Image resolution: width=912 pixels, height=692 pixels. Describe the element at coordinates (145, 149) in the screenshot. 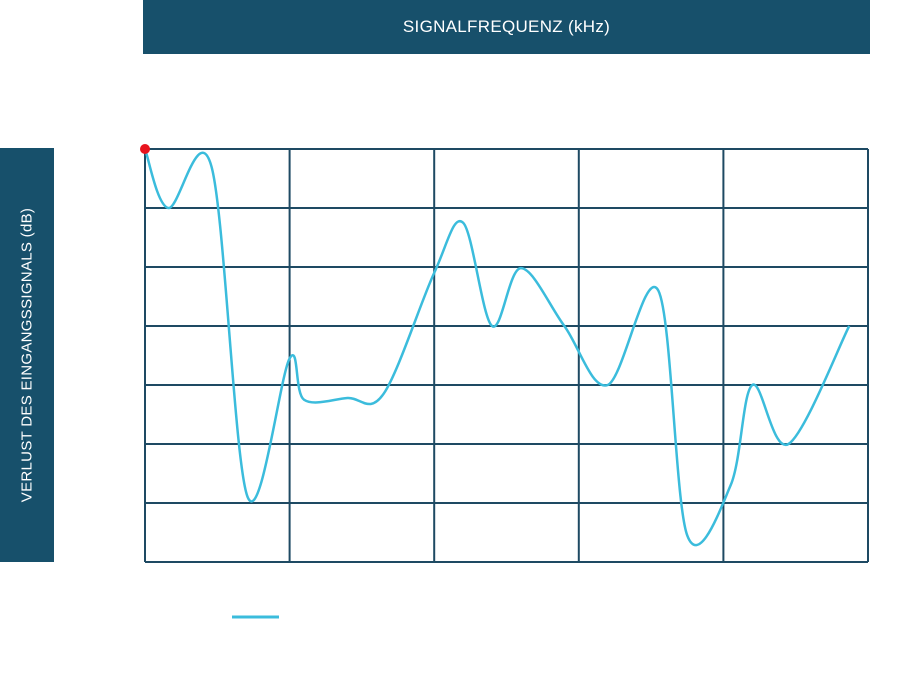

I see `start-marker` at that location.